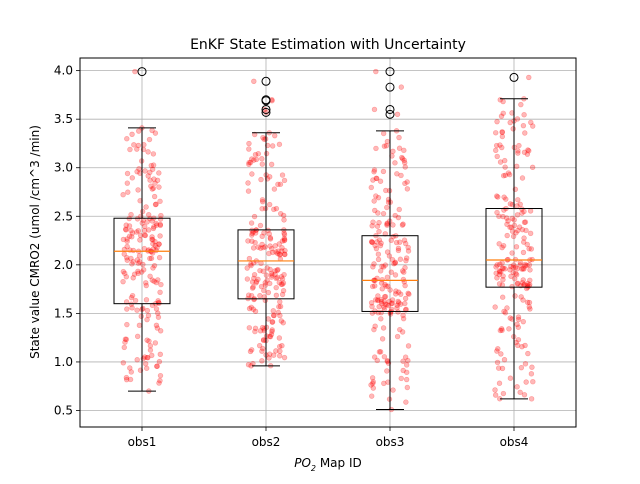  What do you see at coordinates (514, 442) in the screenshot?
I see `x-tick-label: obs4` at bounding box center [514, 442].